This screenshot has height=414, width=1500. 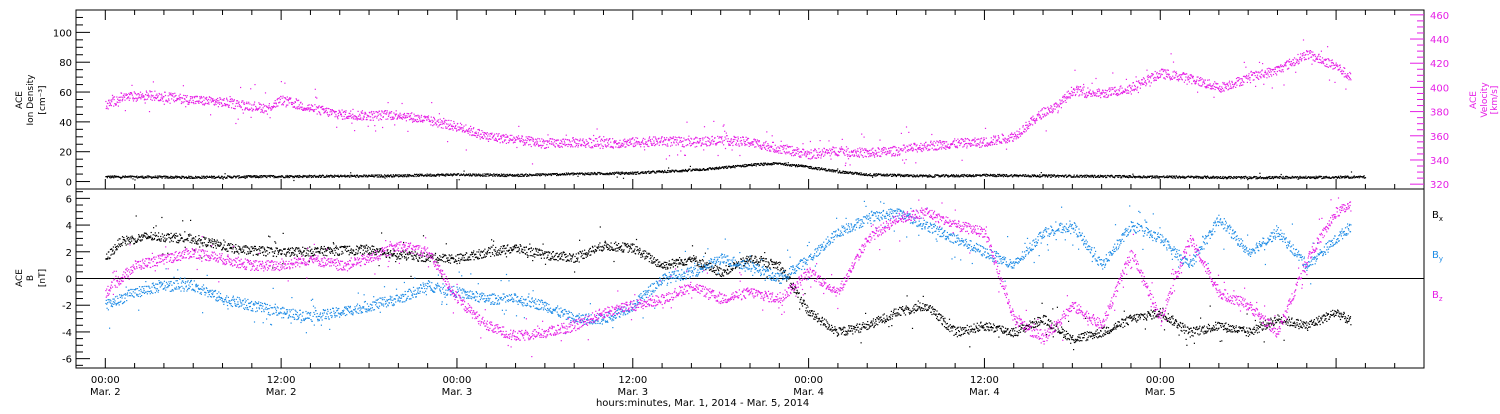 I want to click on right-tick-label-p1: 400, so click(x=1439, y=88).